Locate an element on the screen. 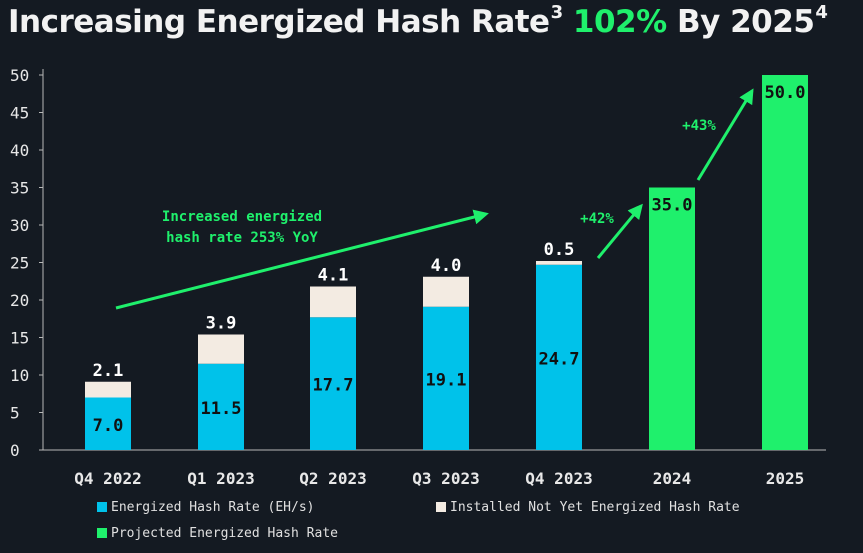 The height and width of the screenshot is (553, 863). legend-installed: Installed Not Yet Energized Hash Rate is located at coordinates (588, 507).